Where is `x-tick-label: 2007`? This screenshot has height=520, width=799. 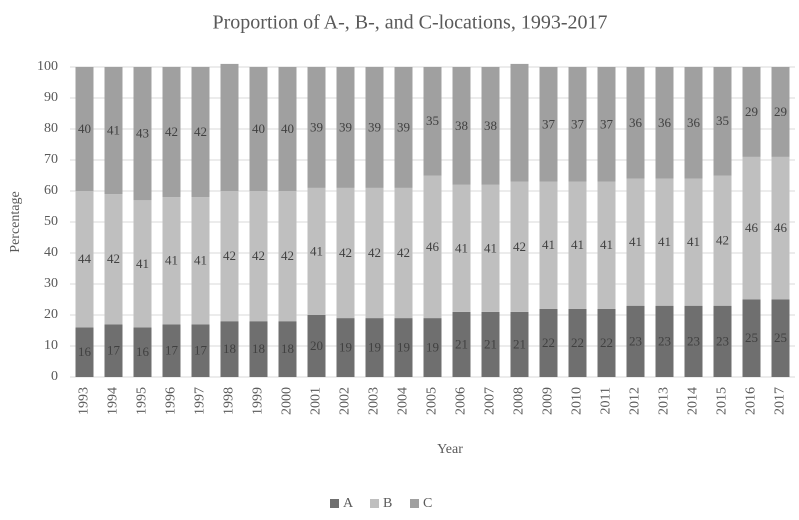 x-tick-label: 2007 is located at coordinates (490, 401).